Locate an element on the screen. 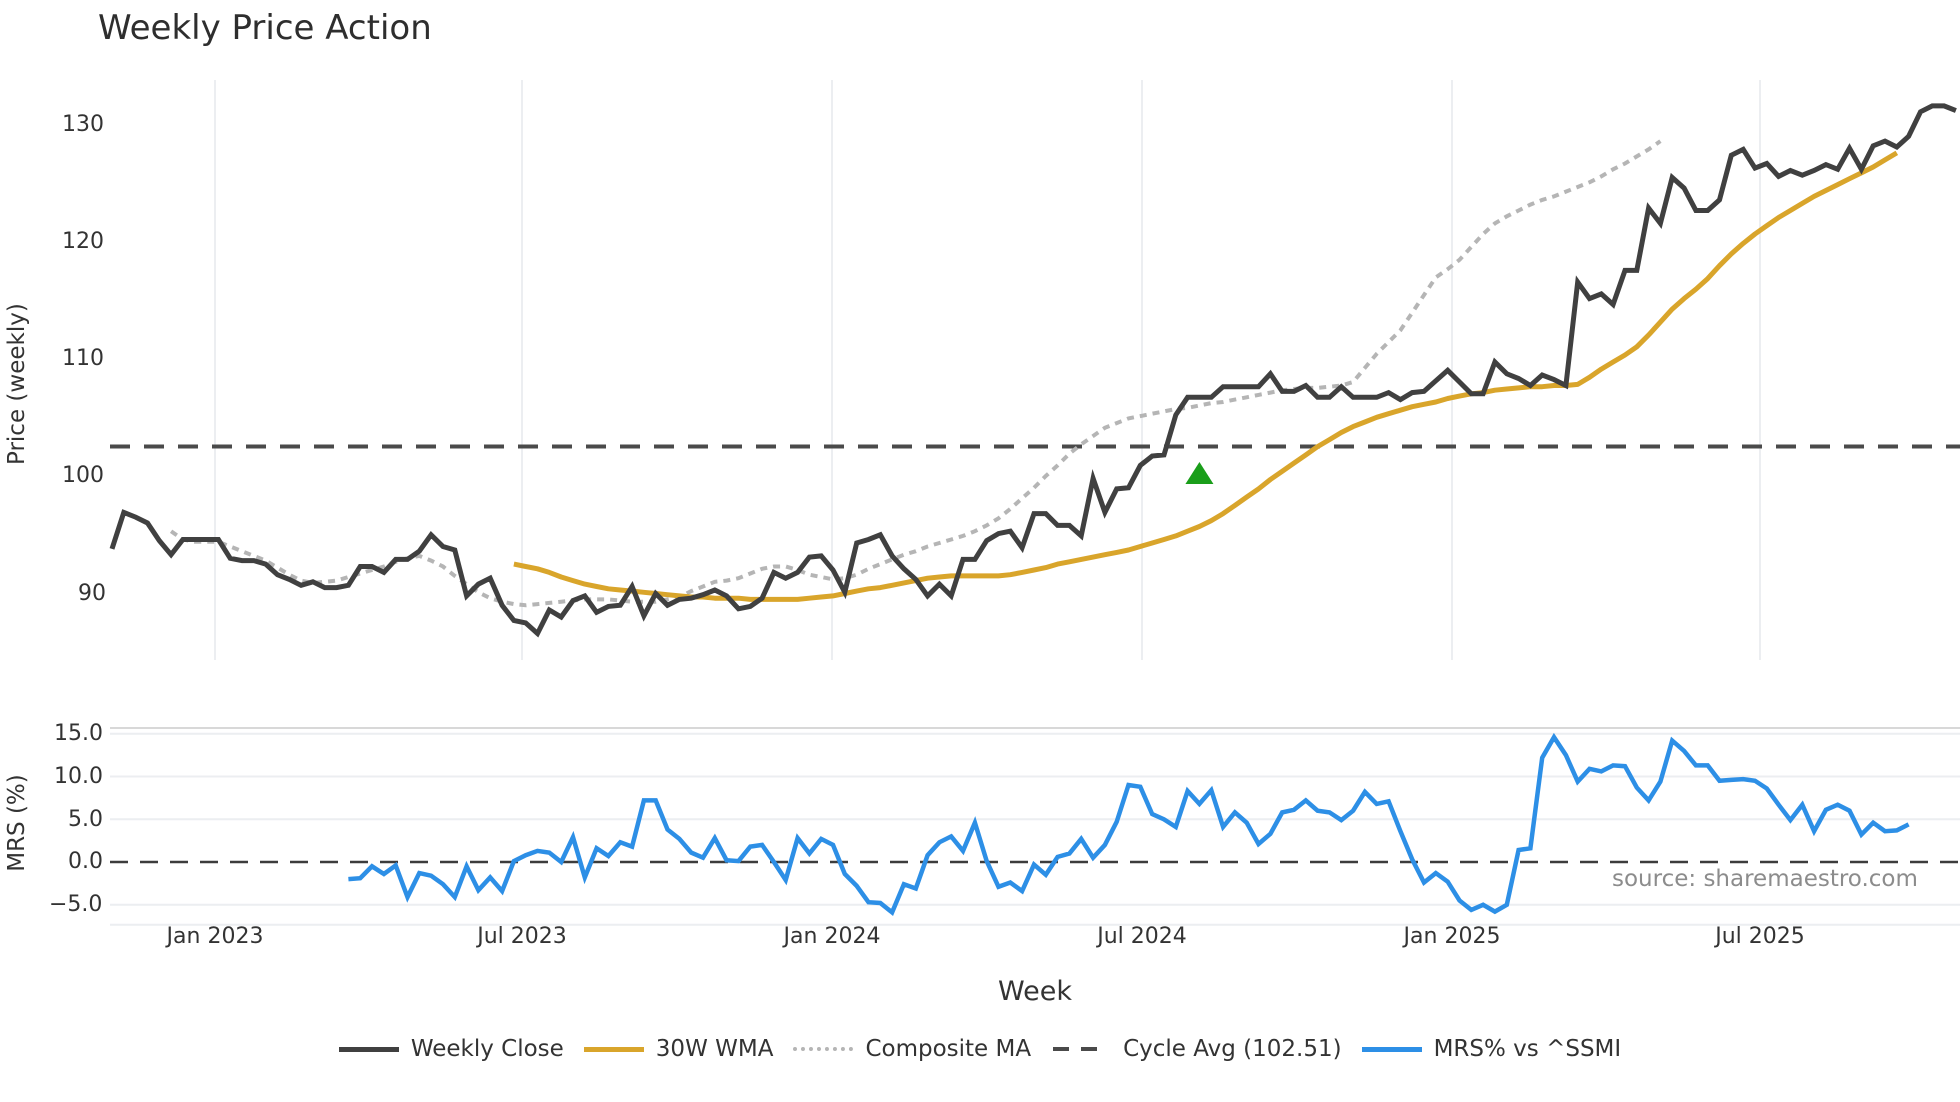 The height and width of the screenshot is (1102, 1960). legend-item-weekly-close: Weekly Close is located at coordinates (451, 1049).